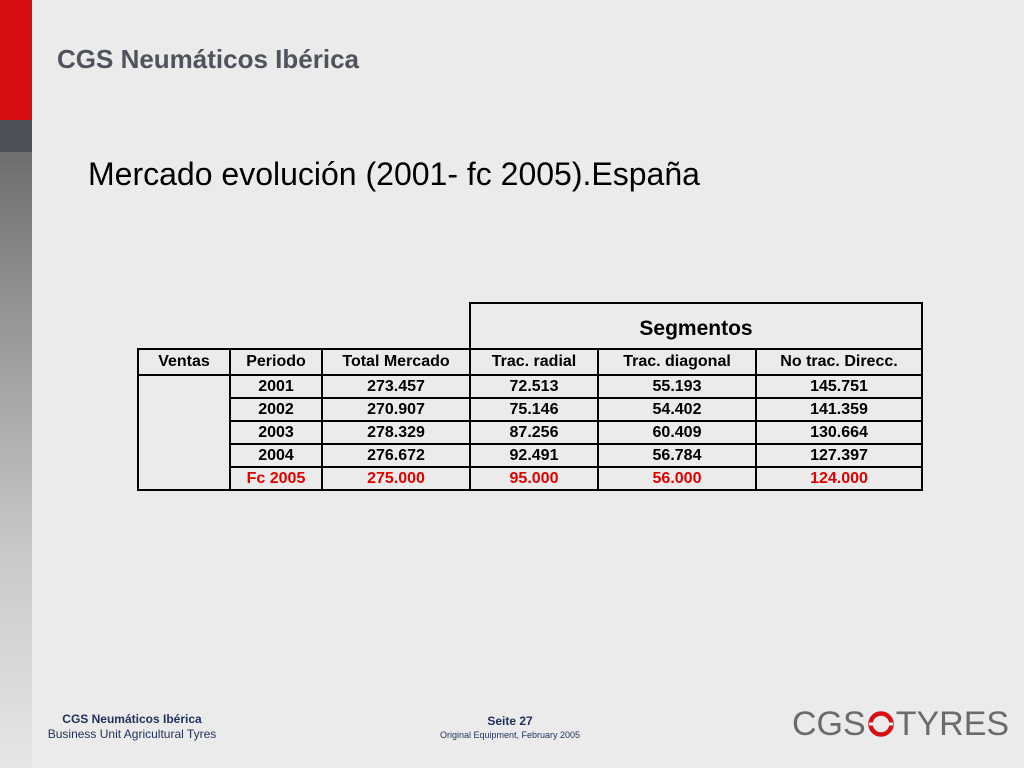 The image size is (1024, 768). I want to click on cell-total: 276.672, so click(396, 455).